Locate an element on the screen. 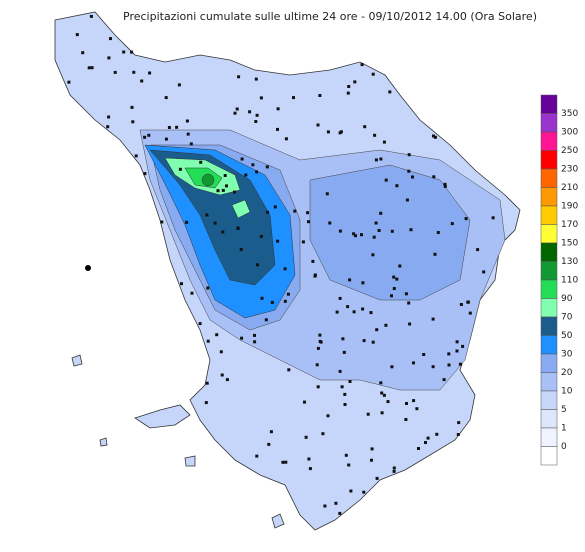 The height and width of the screenshot is (552, 585). legend-label: 230 is located at coordinates (569, 170).